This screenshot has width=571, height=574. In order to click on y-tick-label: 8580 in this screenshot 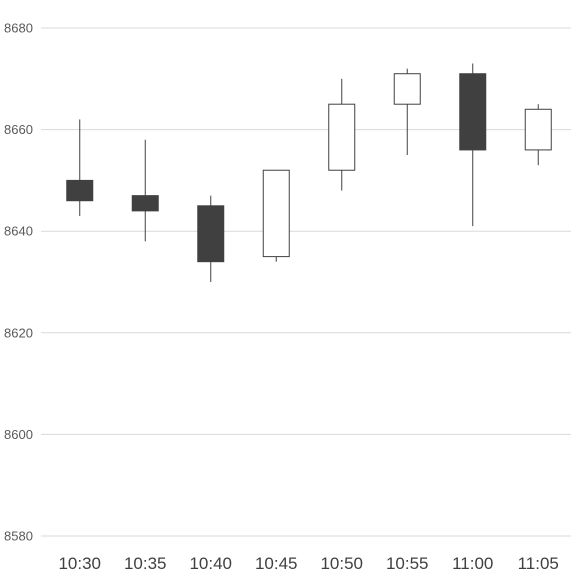, I will do `click(18, 536)`.